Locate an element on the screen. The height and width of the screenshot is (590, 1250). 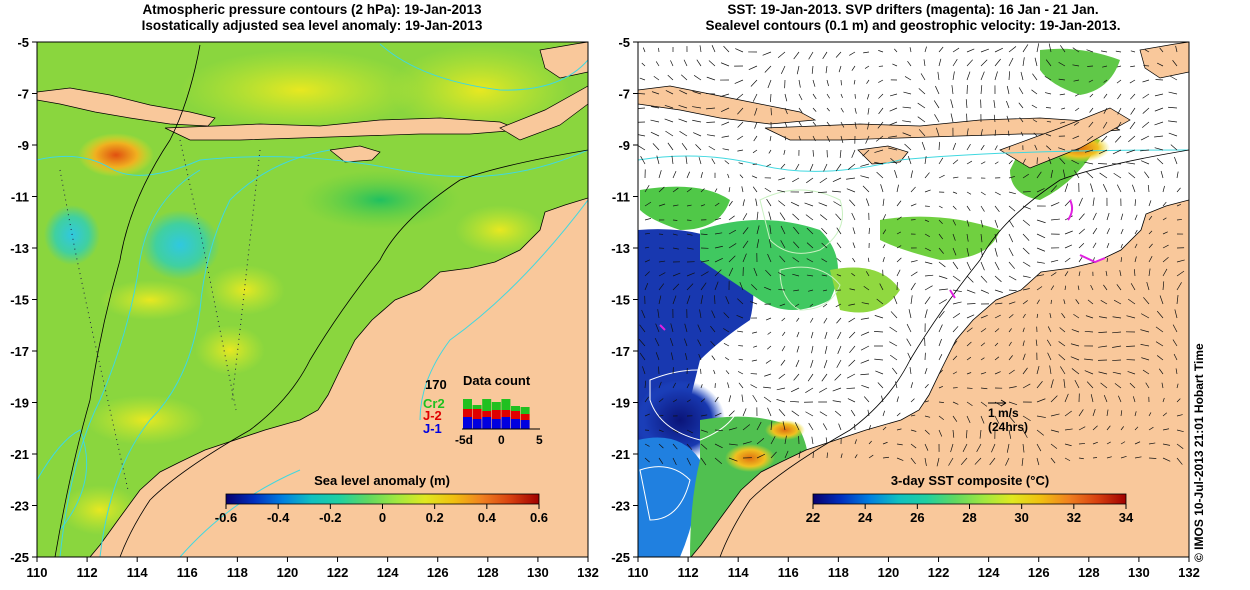
right-map-x-tick-label: 132 is located at coordinates (1189, 572).